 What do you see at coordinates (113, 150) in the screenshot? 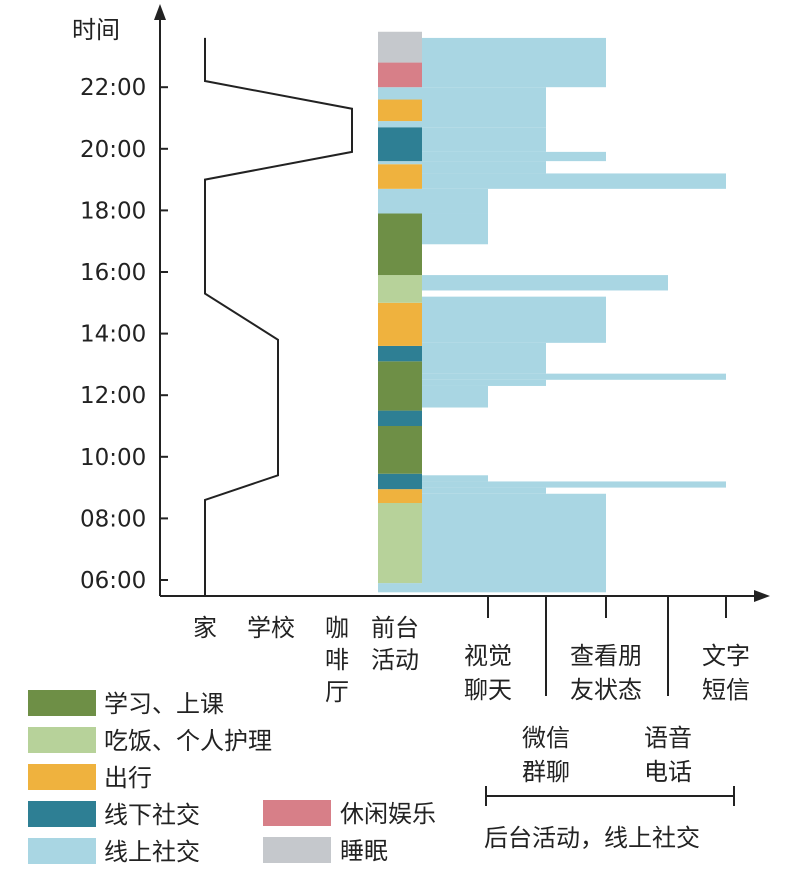
I see `y-tick-label: 20:00` at bounding box center [113, 150].